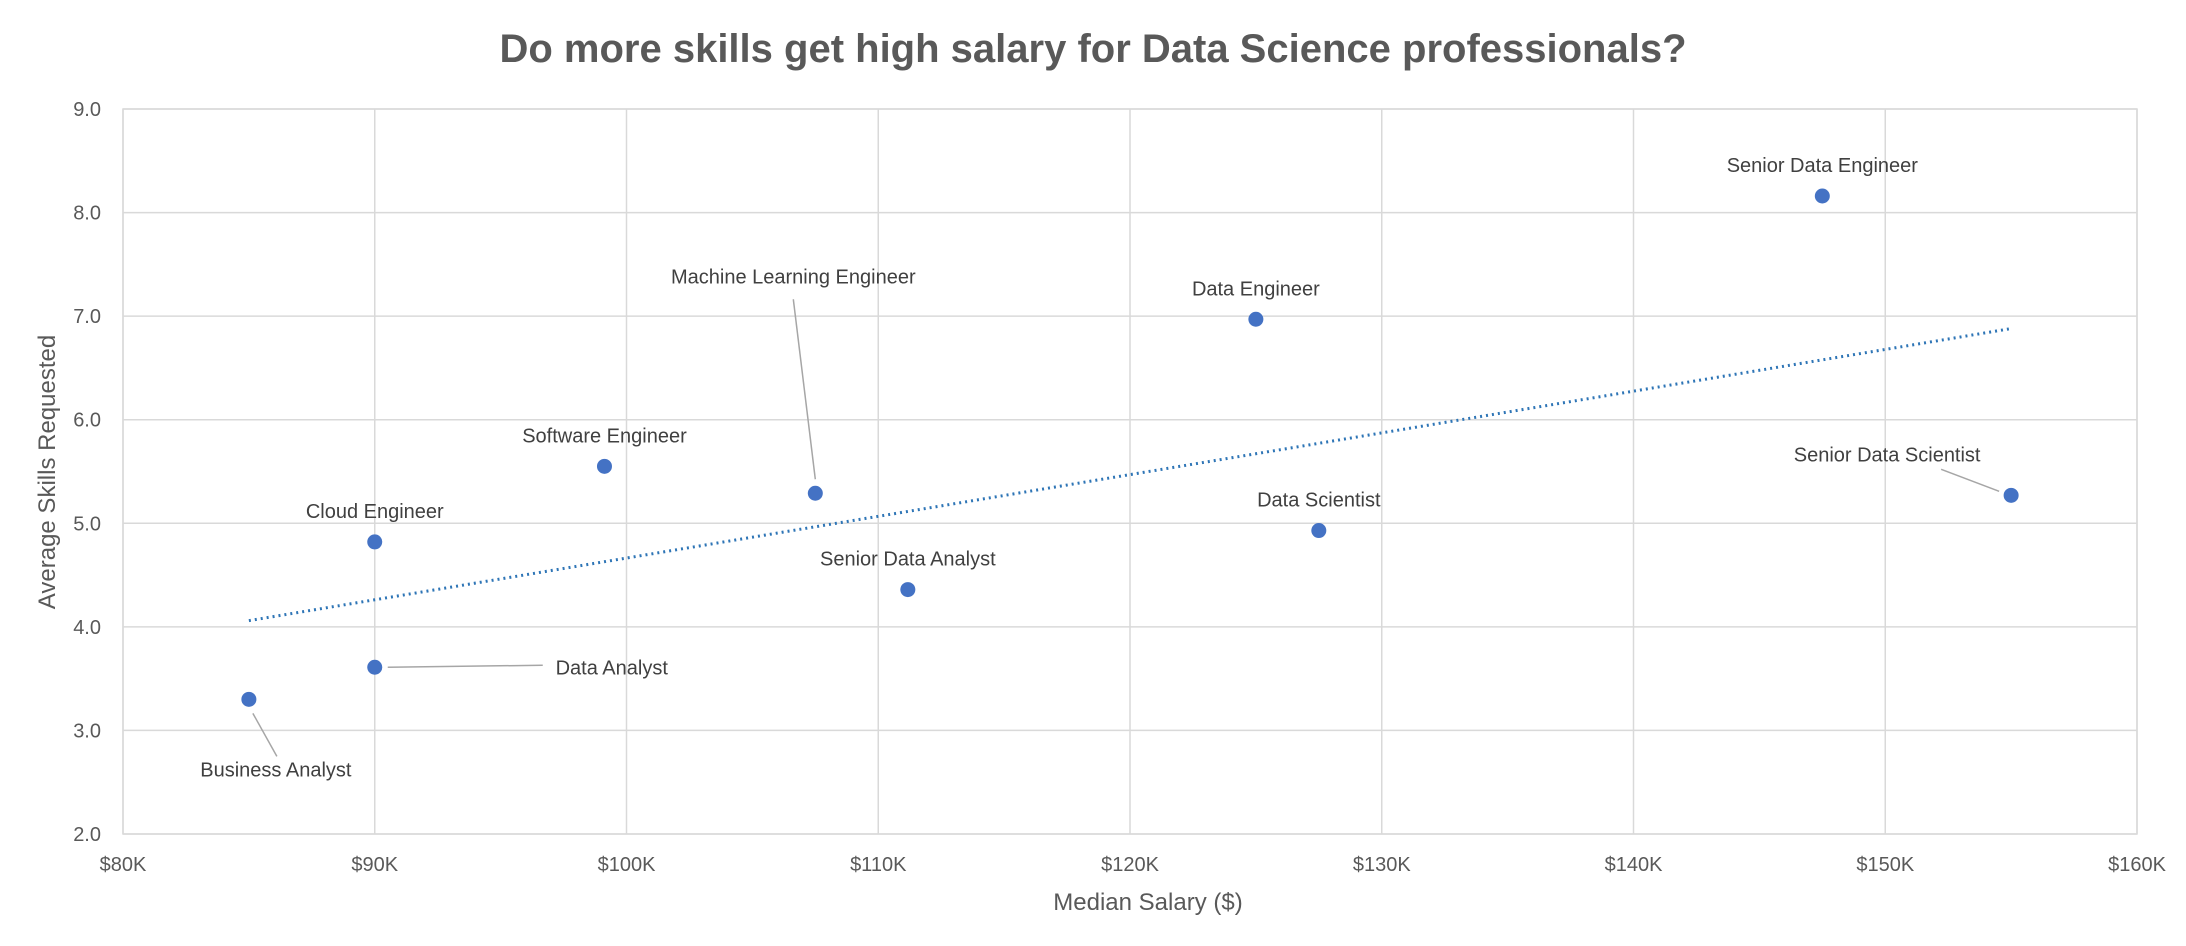  What do you see at coordinates (276, 770) in the screenshot?
I see `point-label: Business Analyst` at bounding box center [276, 770].